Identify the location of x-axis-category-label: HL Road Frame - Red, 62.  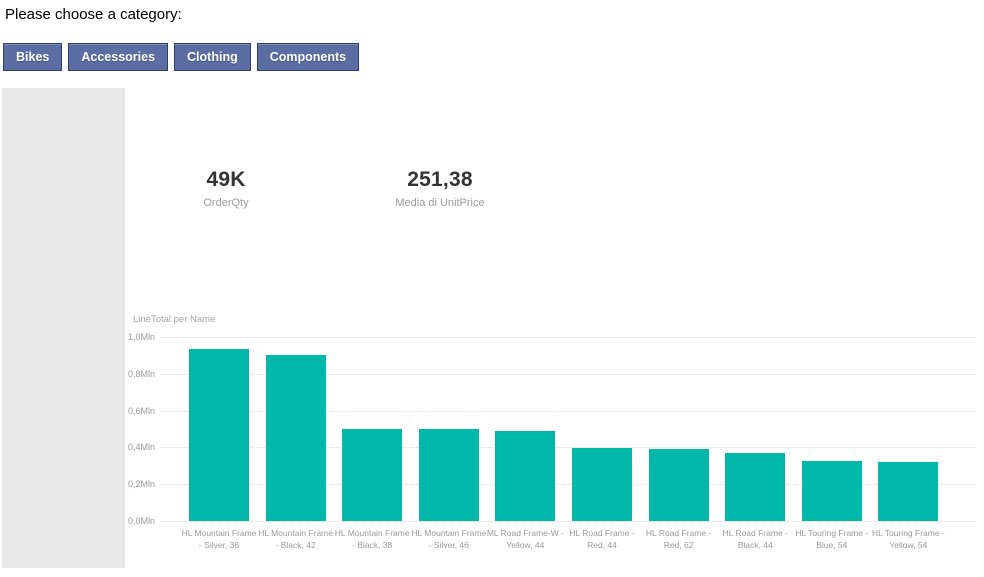
(678, 539).